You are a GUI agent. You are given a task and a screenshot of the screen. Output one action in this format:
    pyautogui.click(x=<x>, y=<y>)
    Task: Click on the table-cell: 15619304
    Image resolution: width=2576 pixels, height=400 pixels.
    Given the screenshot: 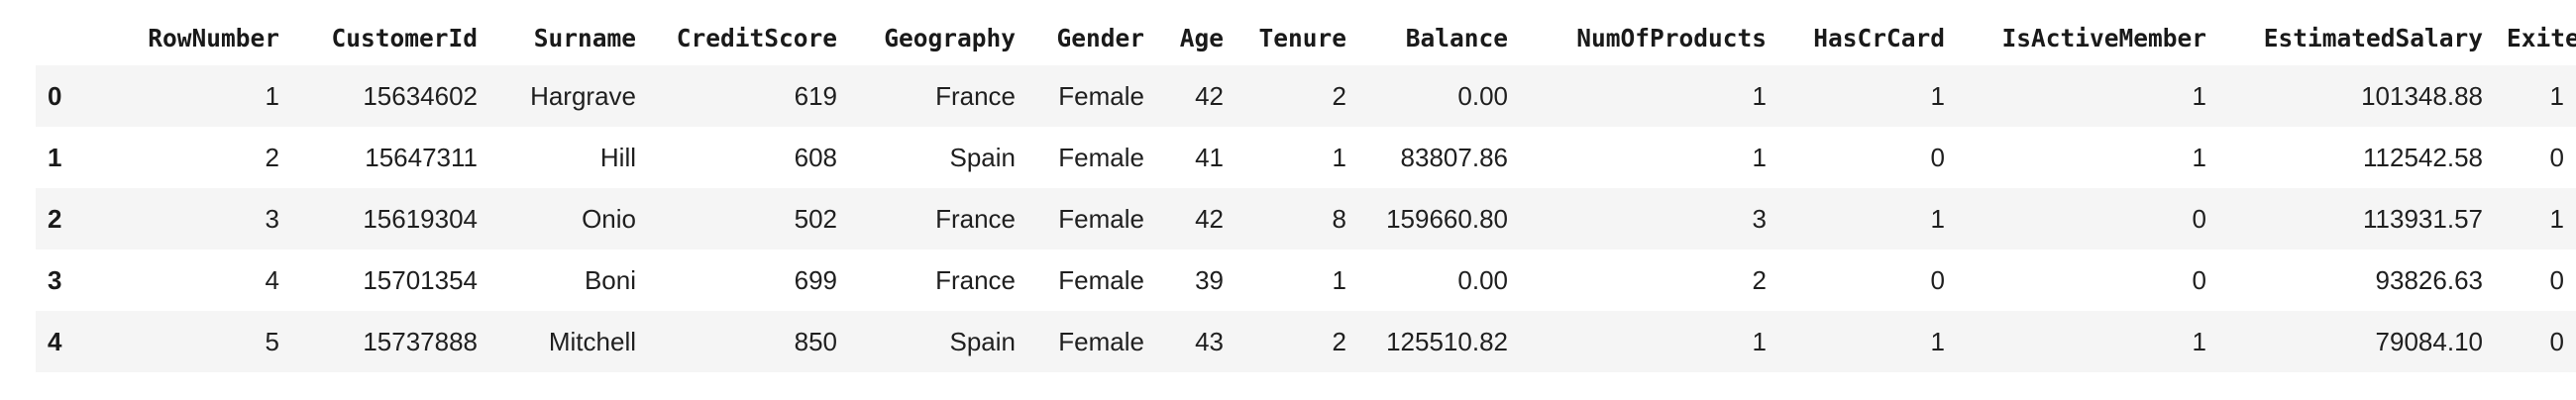 What is the action you would take?
    pyautogui.click(x=420, y=218)
    